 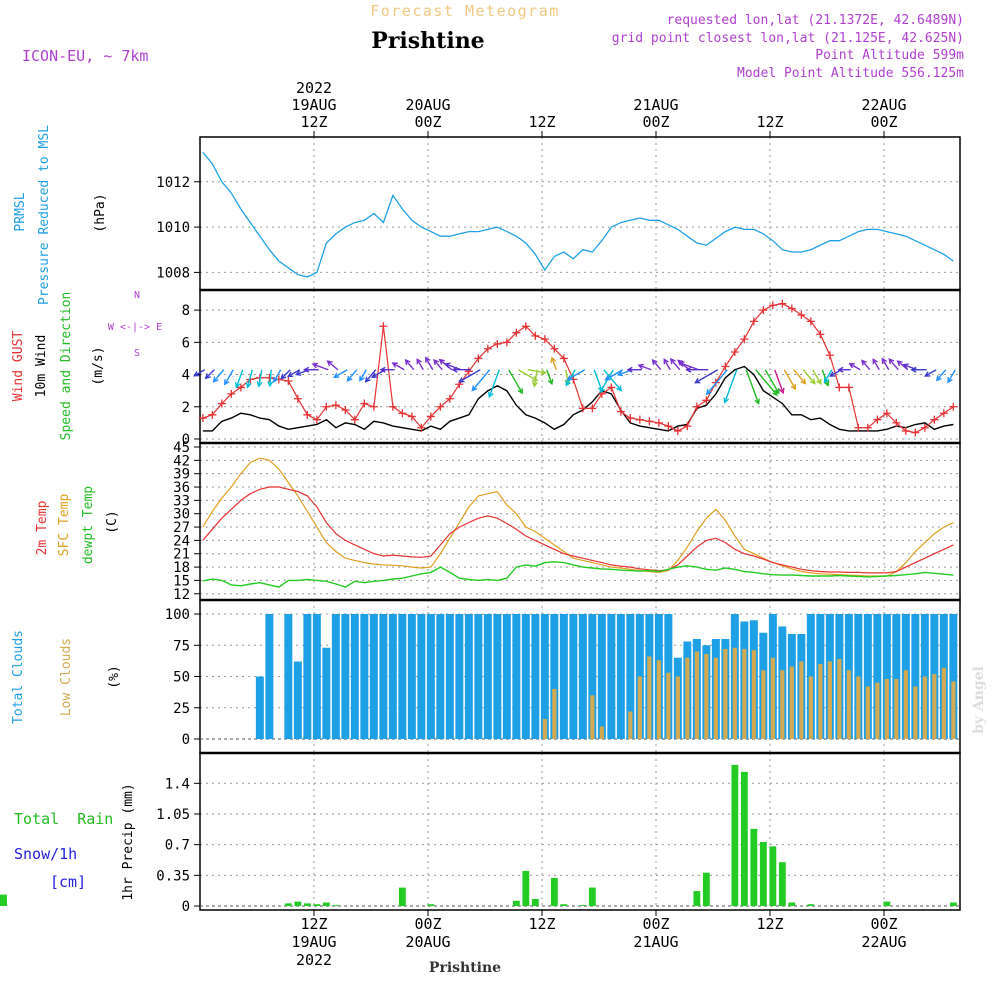 I want to click on lcc-legend: Low Clouds, so click(x=66, y=677).